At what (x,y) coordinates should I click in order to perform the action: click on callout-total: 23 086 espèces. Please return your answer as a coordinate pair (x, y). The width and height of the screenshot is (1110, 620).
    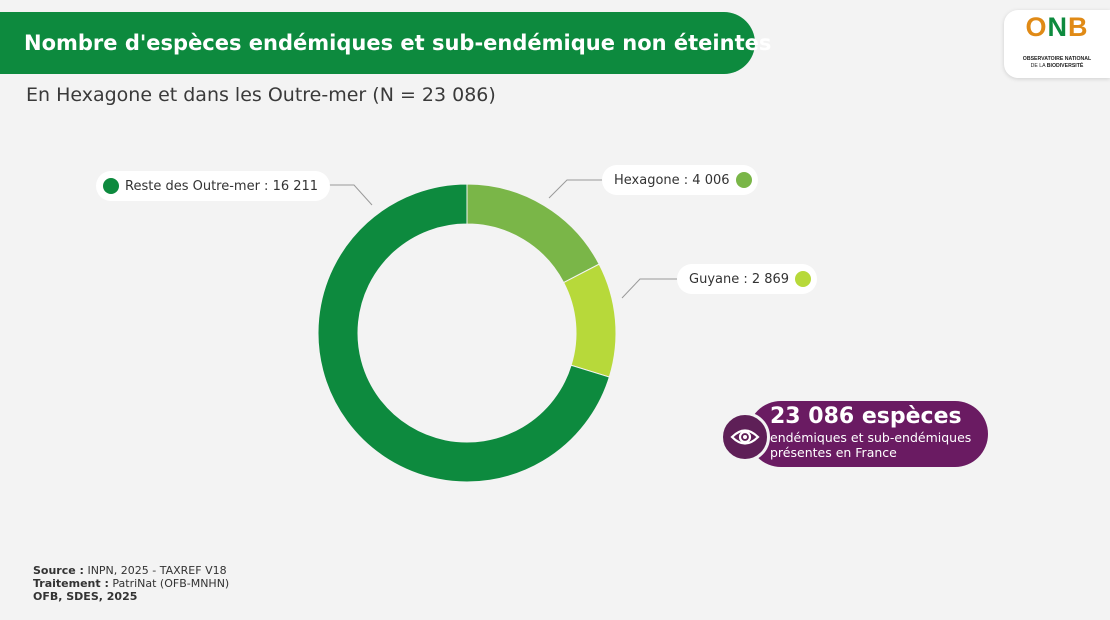
    Looking at the image, I should click on (866, 416).